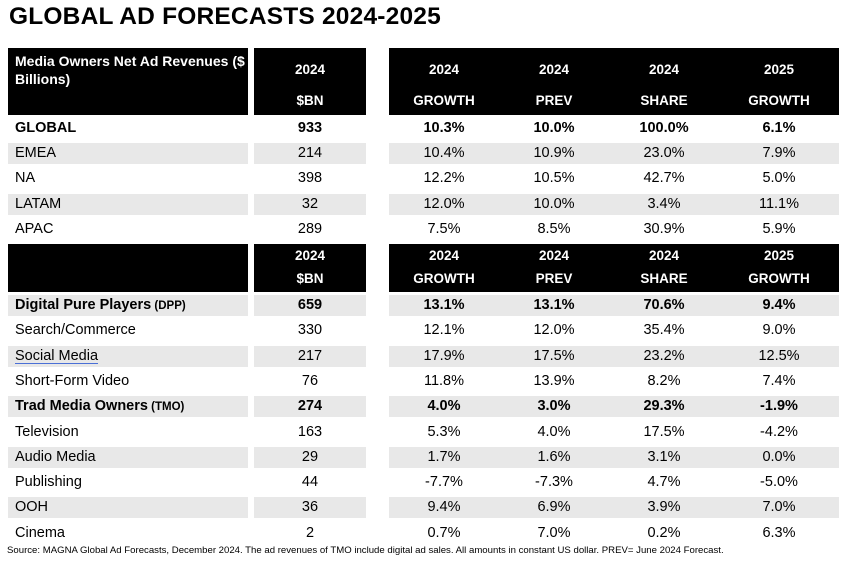  Describe the element at coordinates (38, 204) in the screenshot. I see `row-label: LATAM` at that location.